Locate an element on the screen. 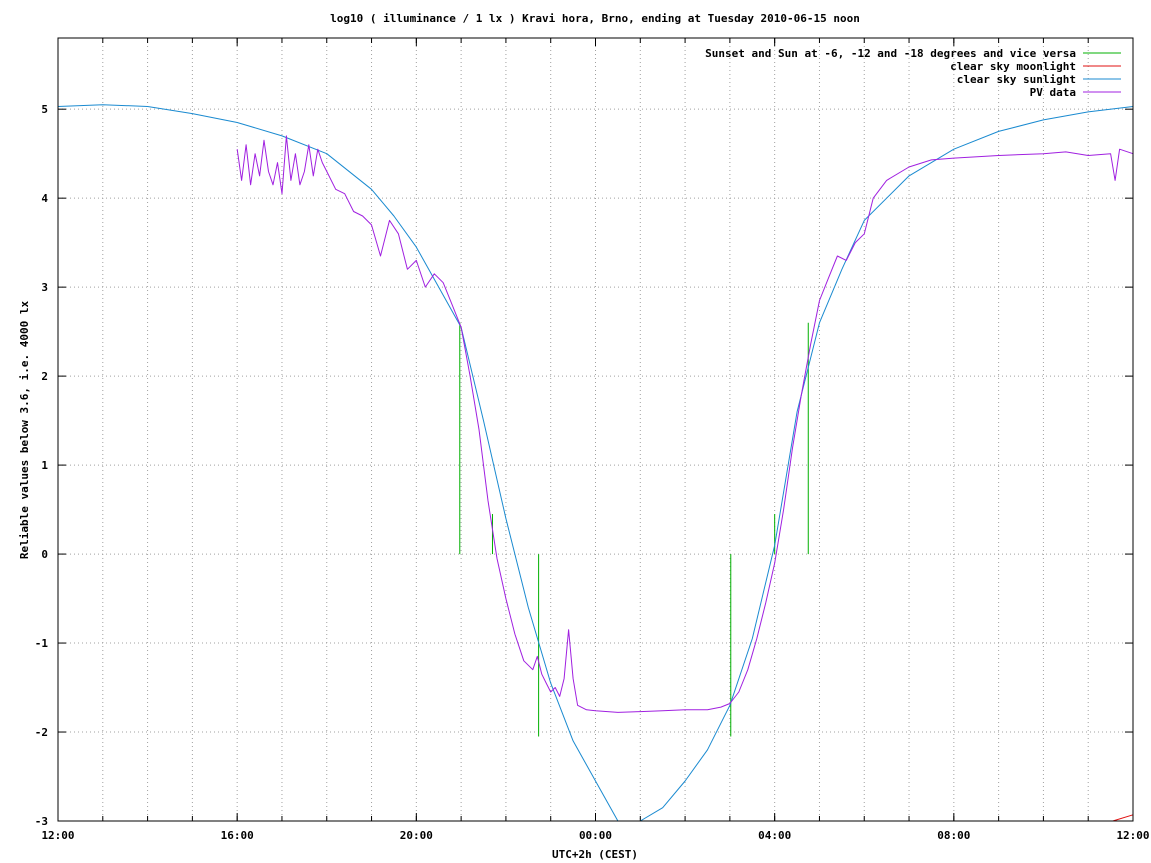 This screenshot has width=1151, height=863. x-tick-label: 08:00 is located at coordinates (953, 835).